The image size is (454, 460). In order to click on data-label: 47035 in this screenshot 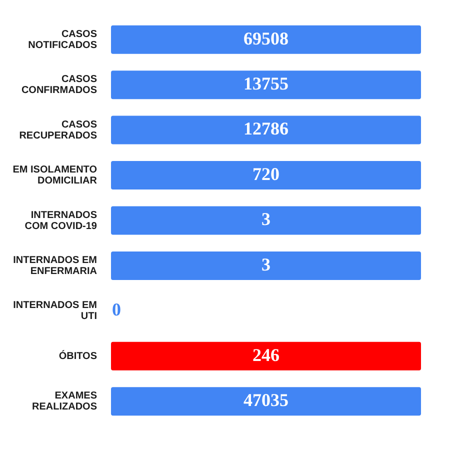, I will do `click(266, 400)`.